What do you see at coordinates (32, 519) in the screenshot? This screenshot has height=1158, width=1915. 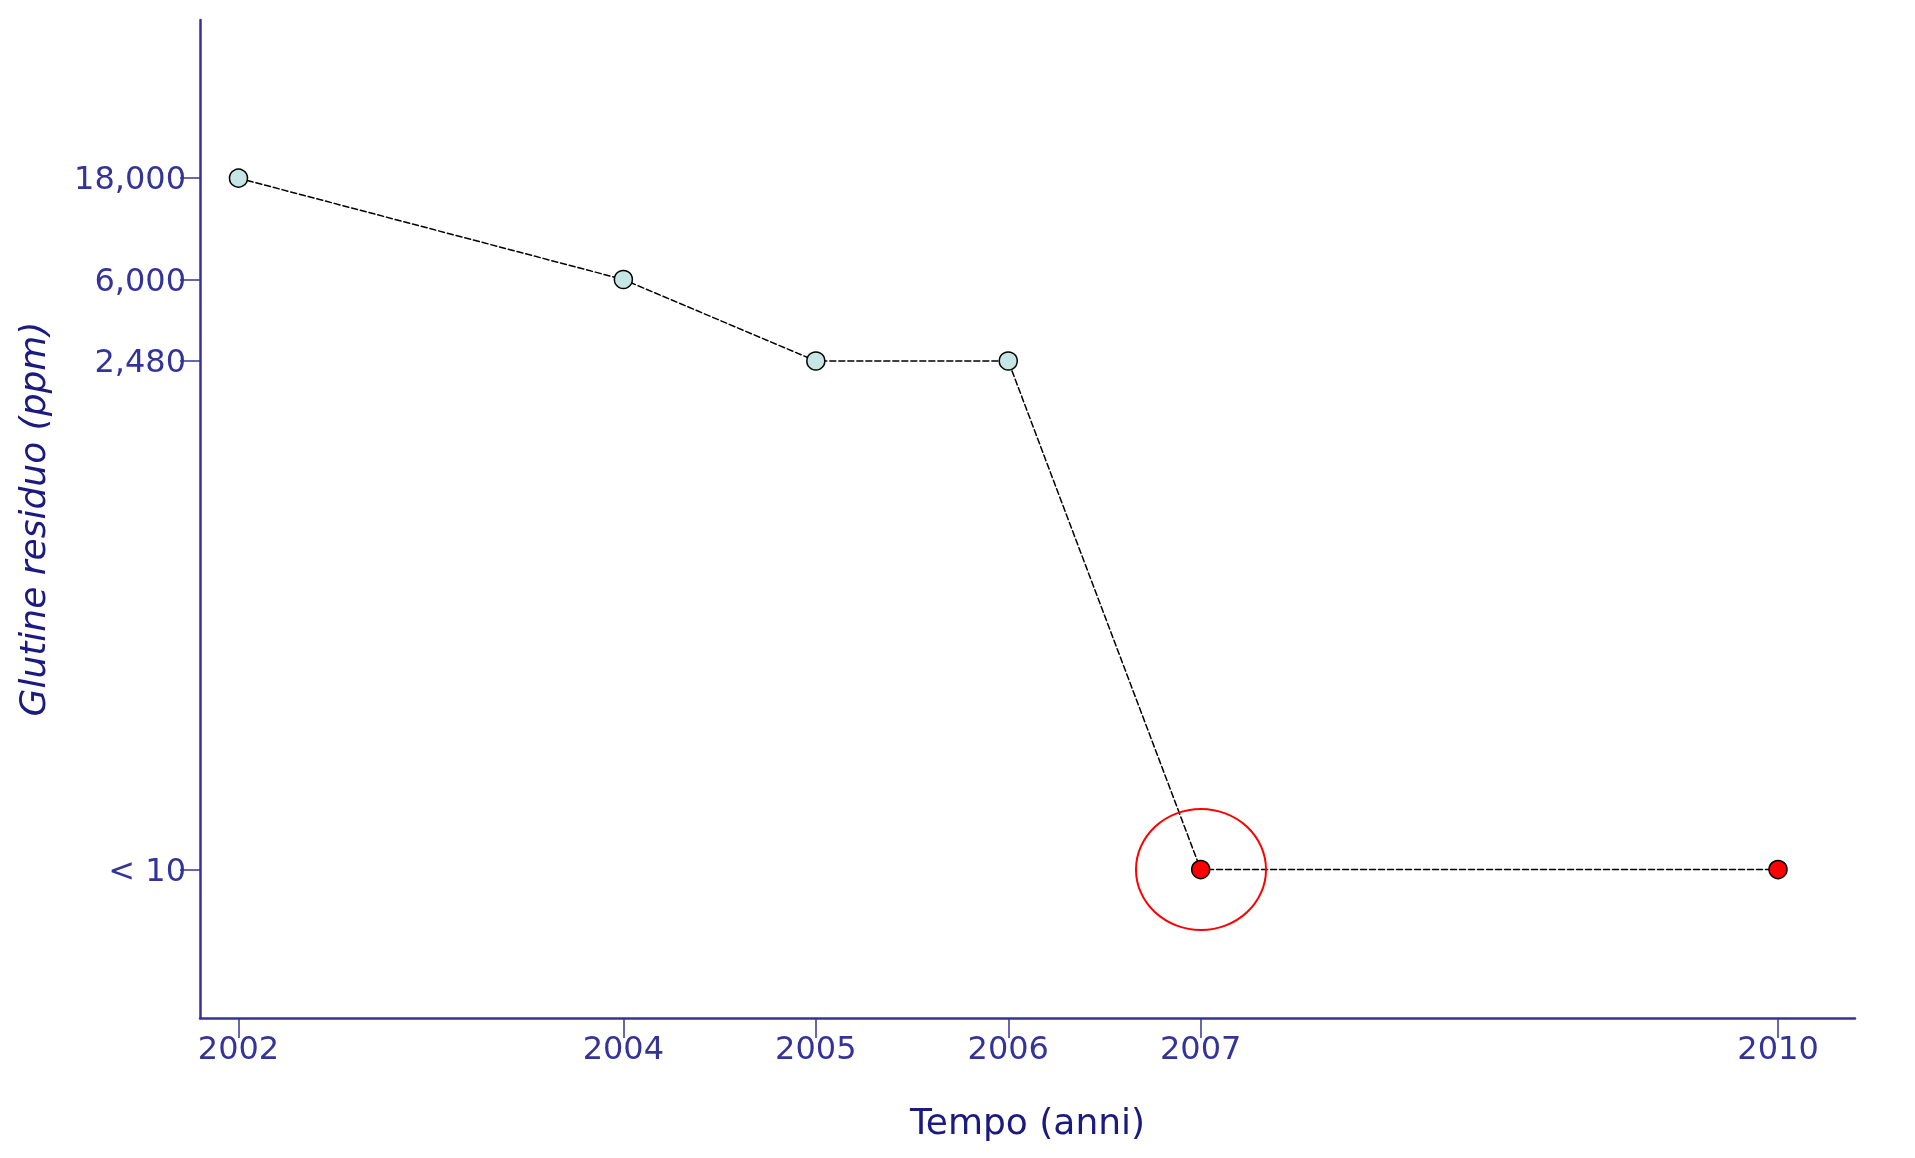 I see `y-axis-title: Glutine residuo (ppm)` at bounding box center [32, 519].